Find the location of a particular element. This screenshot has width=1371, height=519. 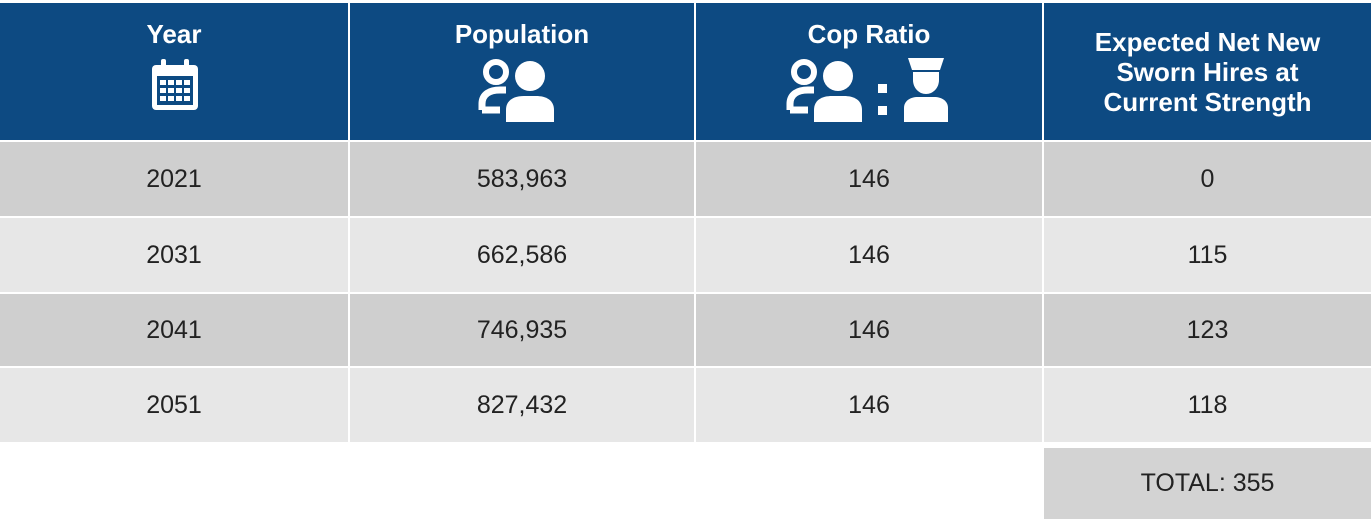

body-cell: 118 is located at coordinates (1207, 405).